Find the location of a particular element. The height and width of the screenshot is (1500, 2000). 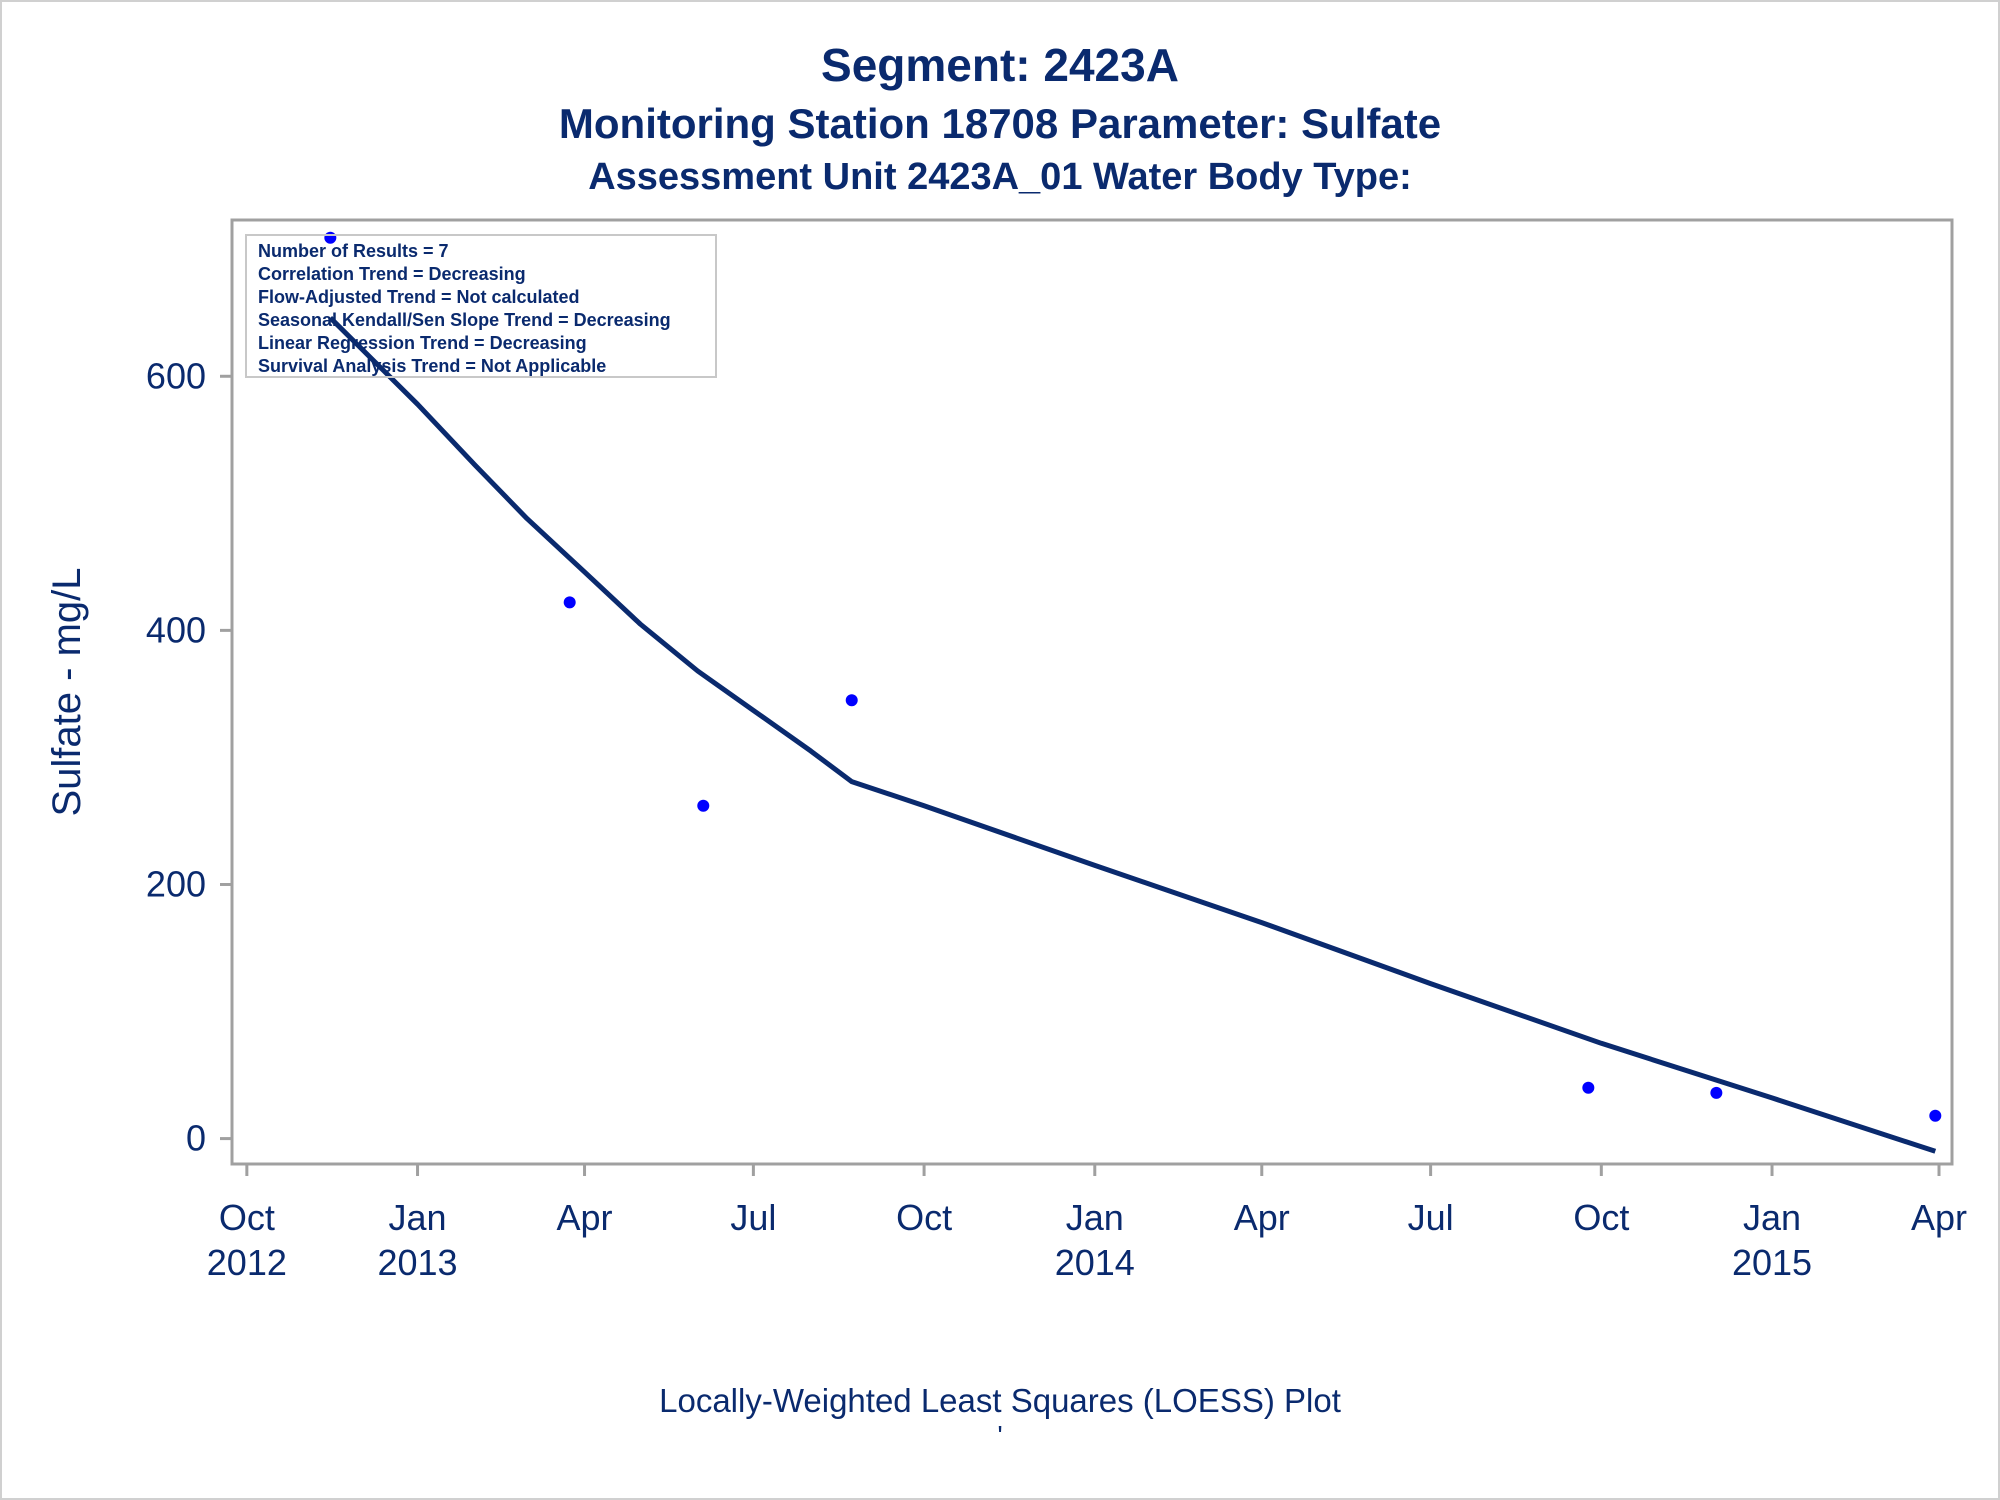

stats-box-border is located at coordinates (481, 306).